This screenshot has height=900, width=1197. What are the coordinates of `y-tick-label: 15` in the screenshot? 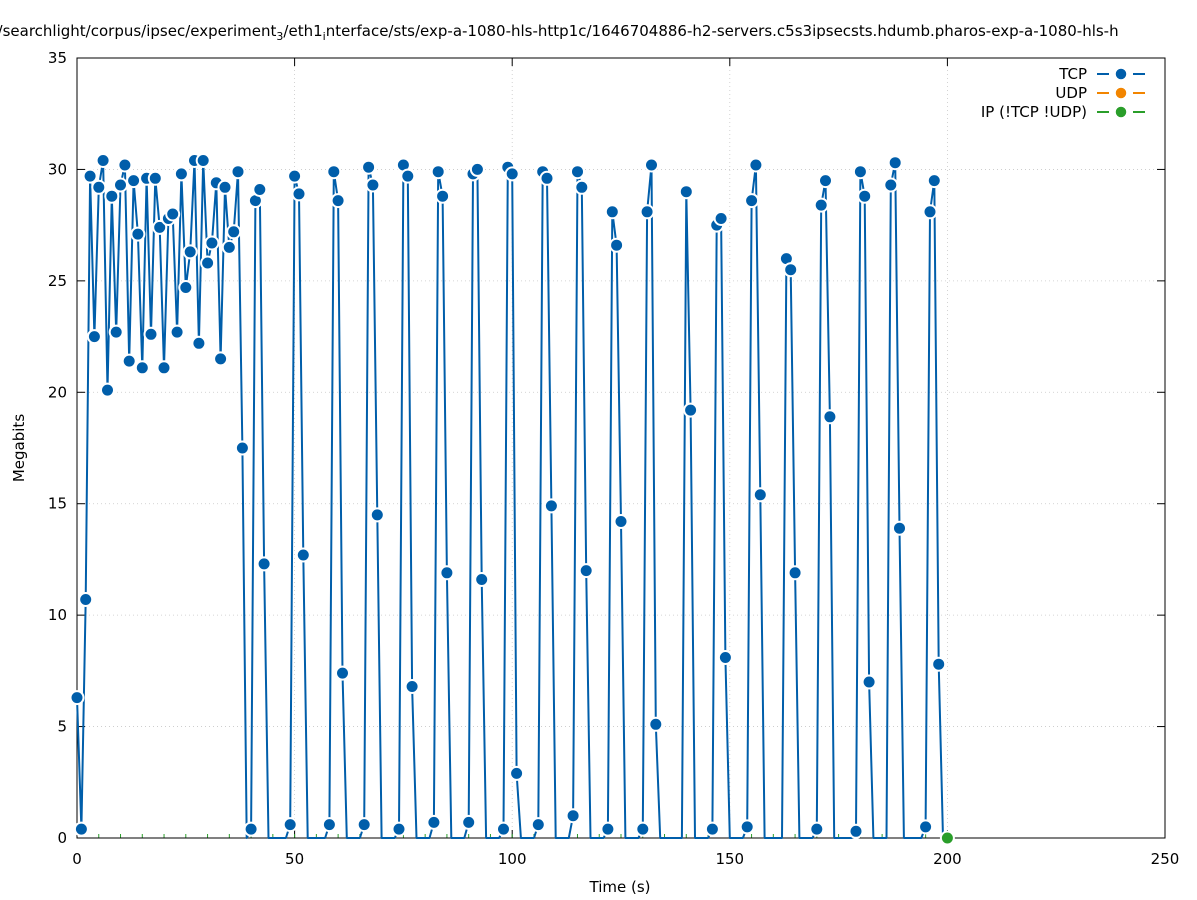 It's located at (57, 504).